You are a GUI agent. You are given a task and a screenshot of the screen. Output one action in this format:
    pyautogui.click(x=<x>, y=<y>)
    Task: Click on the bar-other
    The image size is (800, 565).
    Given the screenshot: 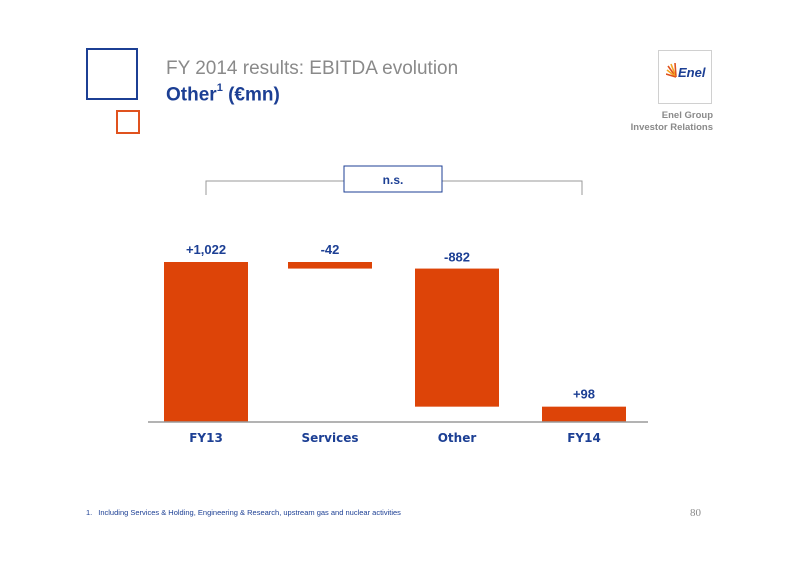 What is the action you would take?
    pyautogui.click(x=457, y=337)
    